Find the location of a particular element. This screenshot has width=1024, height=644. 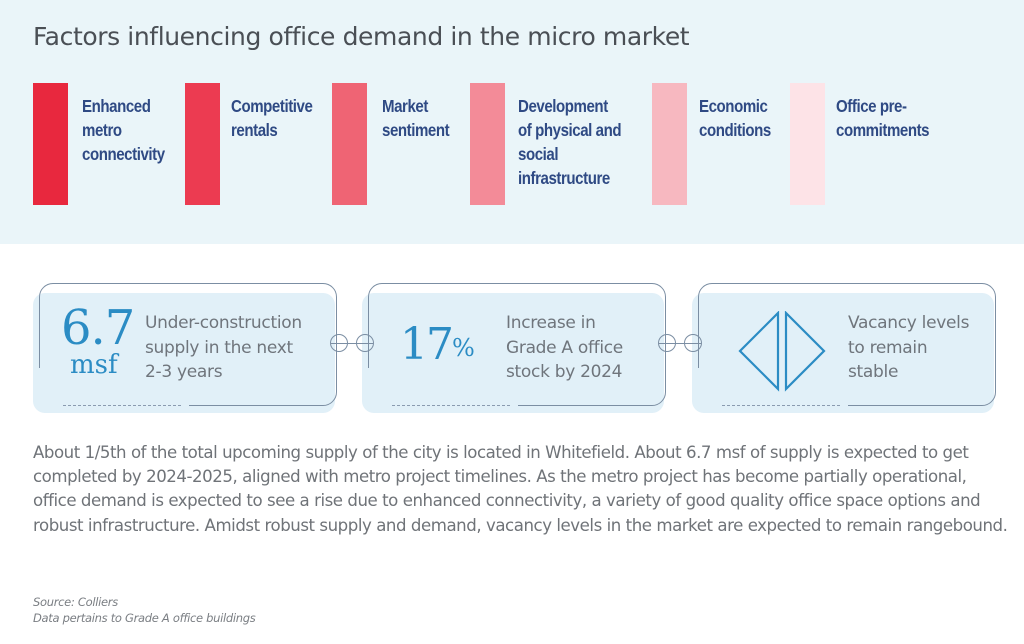

stable-diamond-icon is located at coordinates (782, 351).